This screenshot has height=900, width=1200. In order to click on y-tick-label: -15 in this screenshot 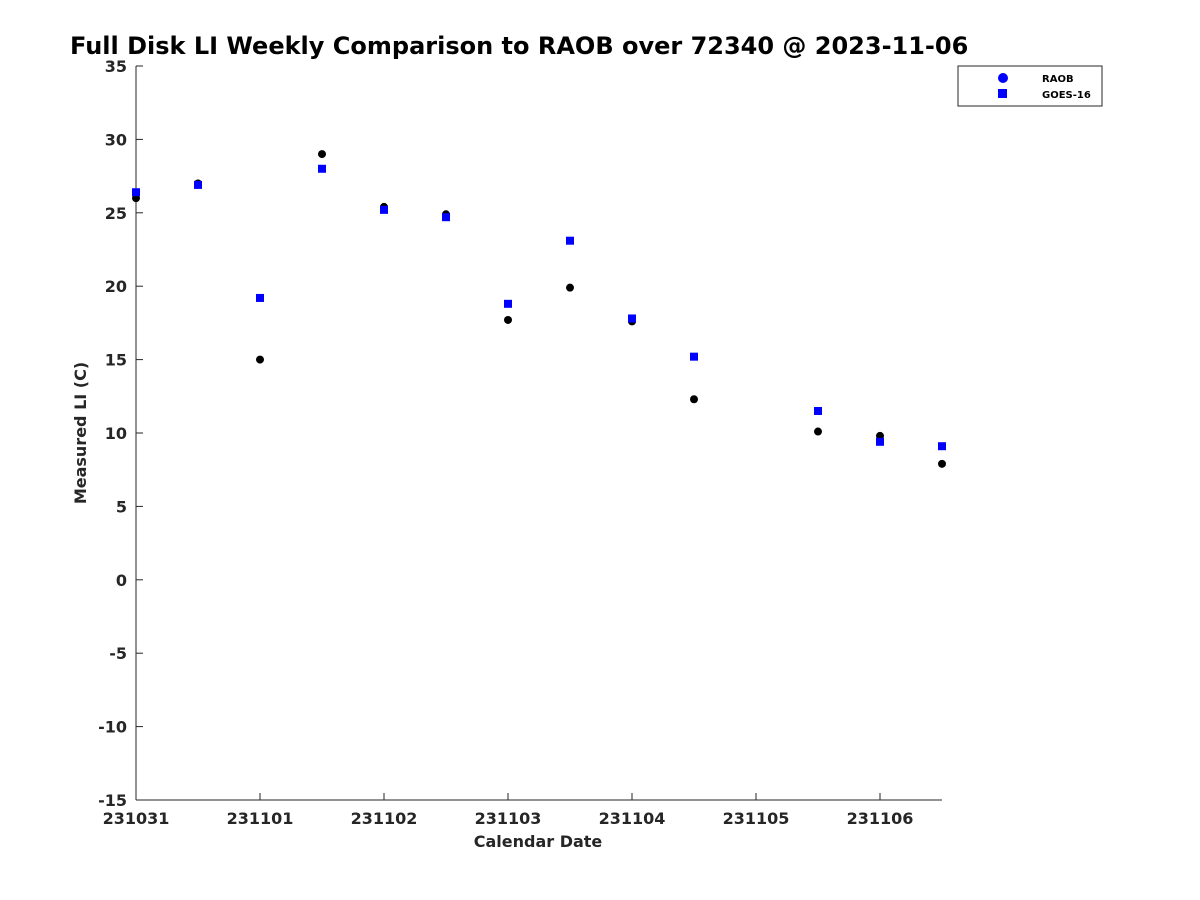, I will do `click(112, 800)`.